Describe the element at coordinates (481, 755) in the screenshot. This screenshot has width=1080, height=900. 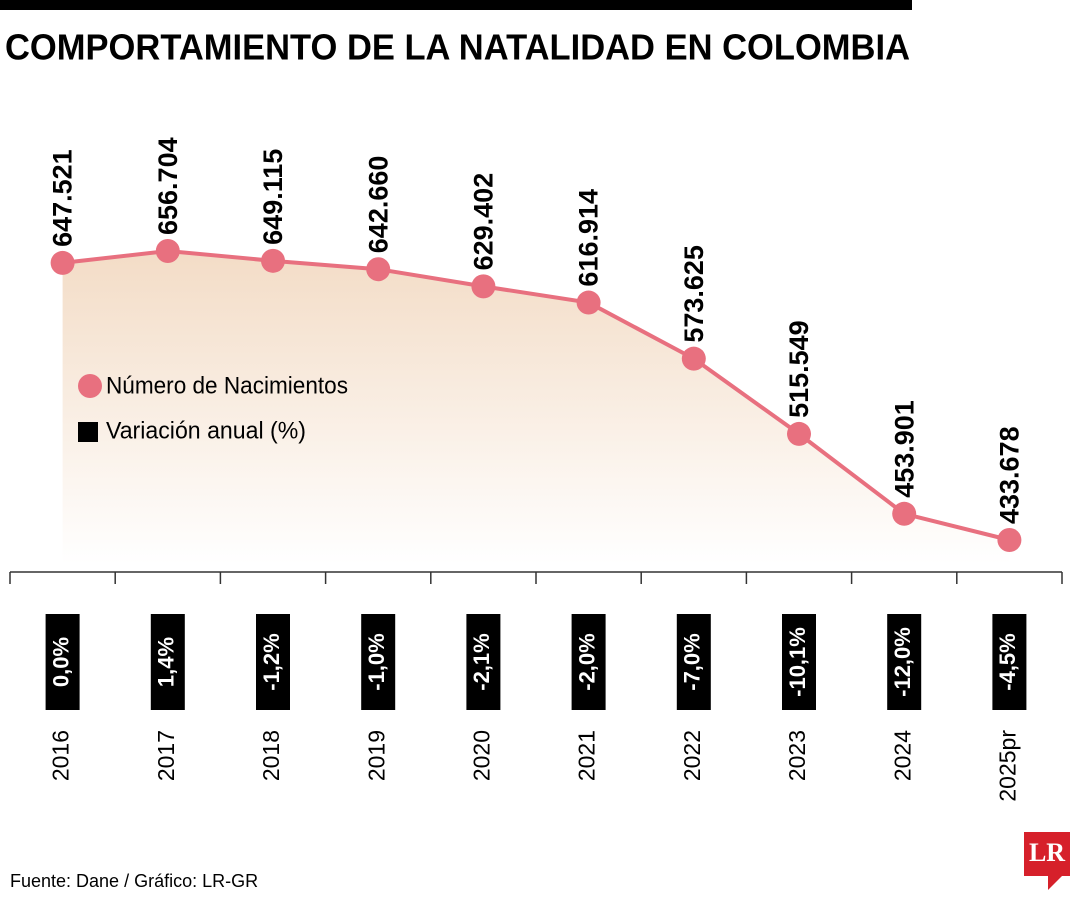
I see `x-tick-label: 2020` at that location.